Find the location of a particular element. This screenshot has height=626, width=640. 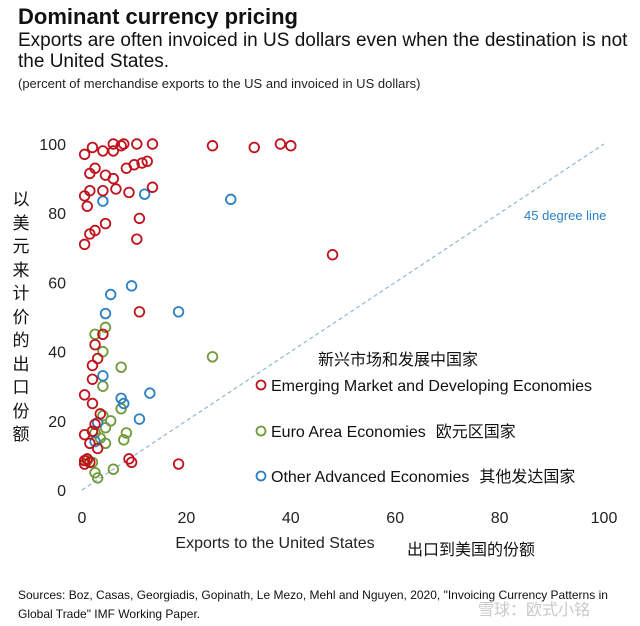

y-axis-label-char: 来 is located at coordinates (21, 270).